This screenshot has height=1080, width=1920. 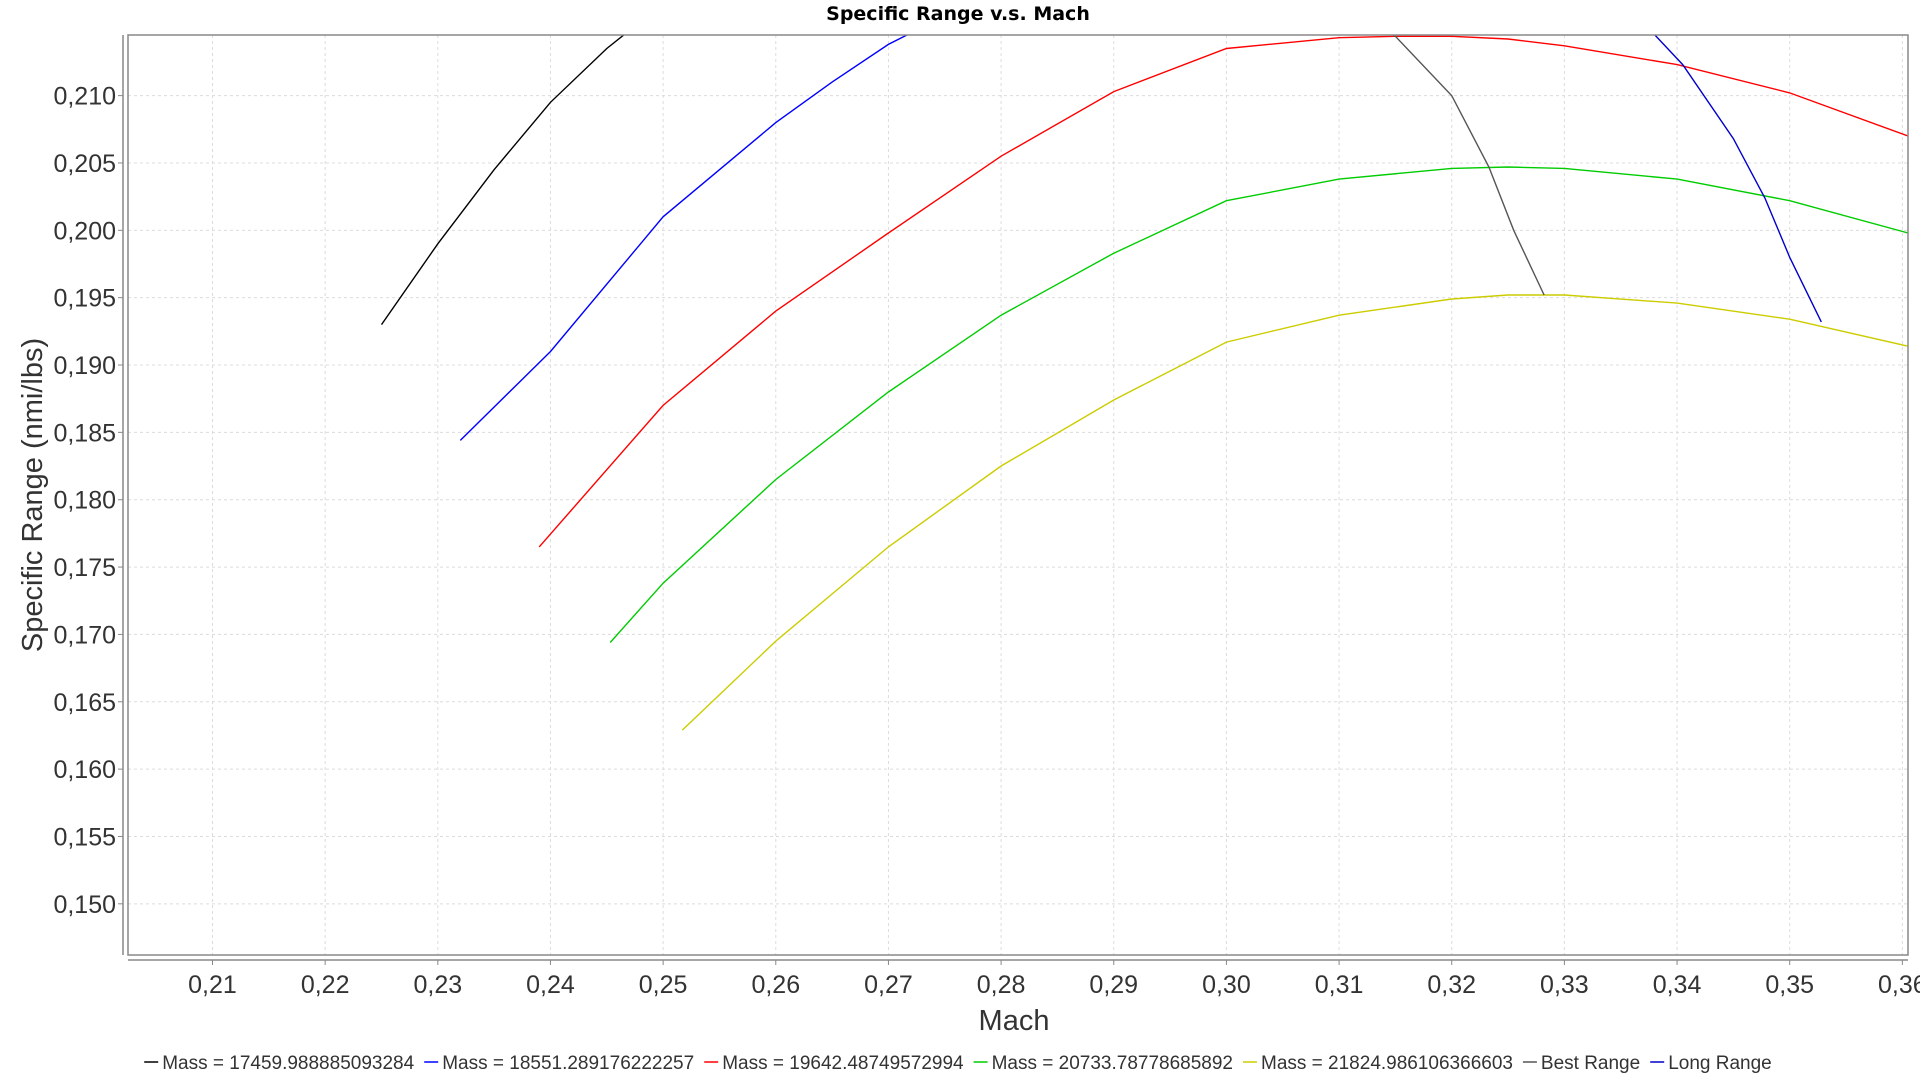 What do you see at coordinates (437, 985) in the screenshot?
I see `x-tick-label: 0,23` at bounding box center [437, 985].